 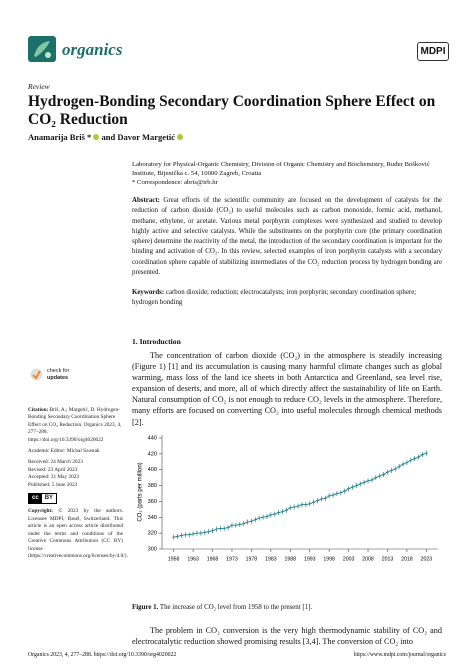 I want to click on x-tick-label: 2023, so click(x=427, y=559).